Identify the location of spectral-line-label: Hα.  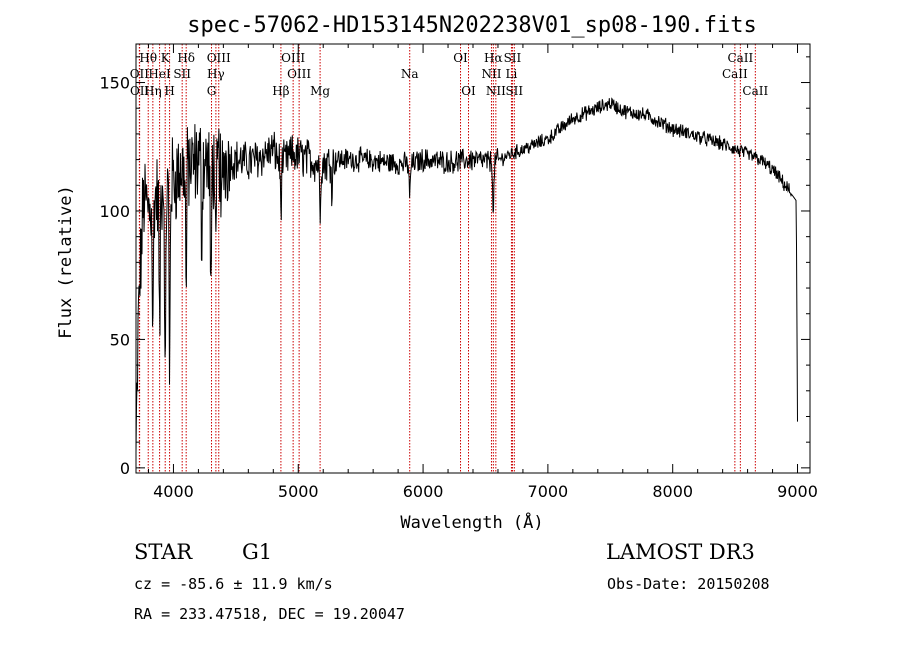
(493, 58).